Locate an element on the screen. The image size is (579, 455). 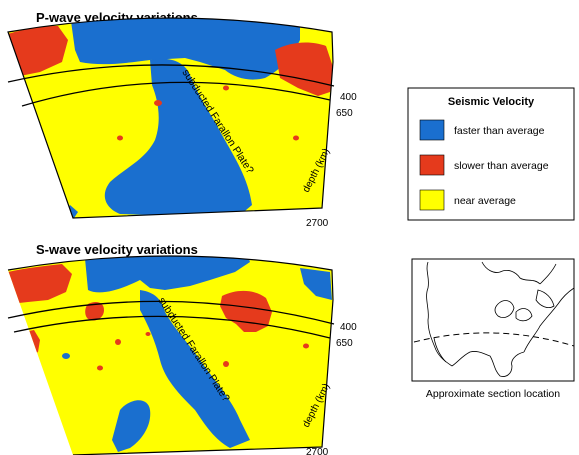
s-fast-anomaly-plate is located at coordinates (195, 369).